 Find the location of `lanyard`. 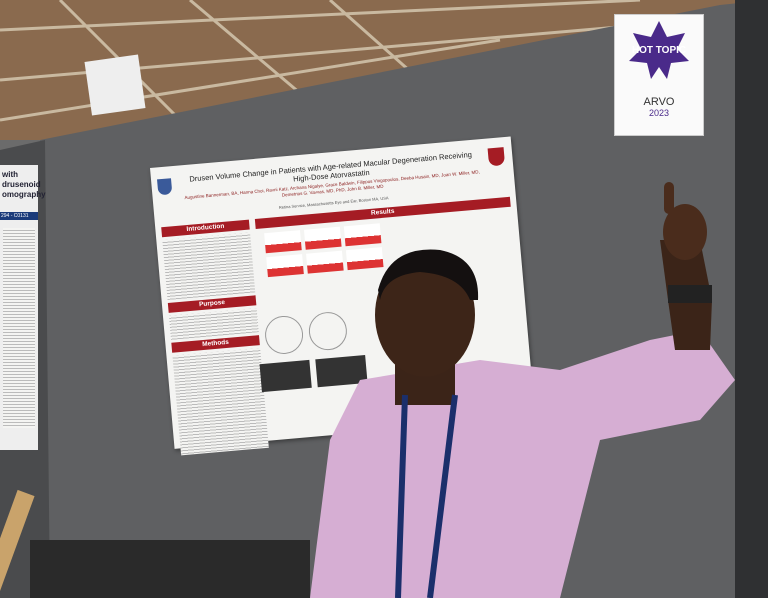

lanyard is located at coordinates (426, 496).